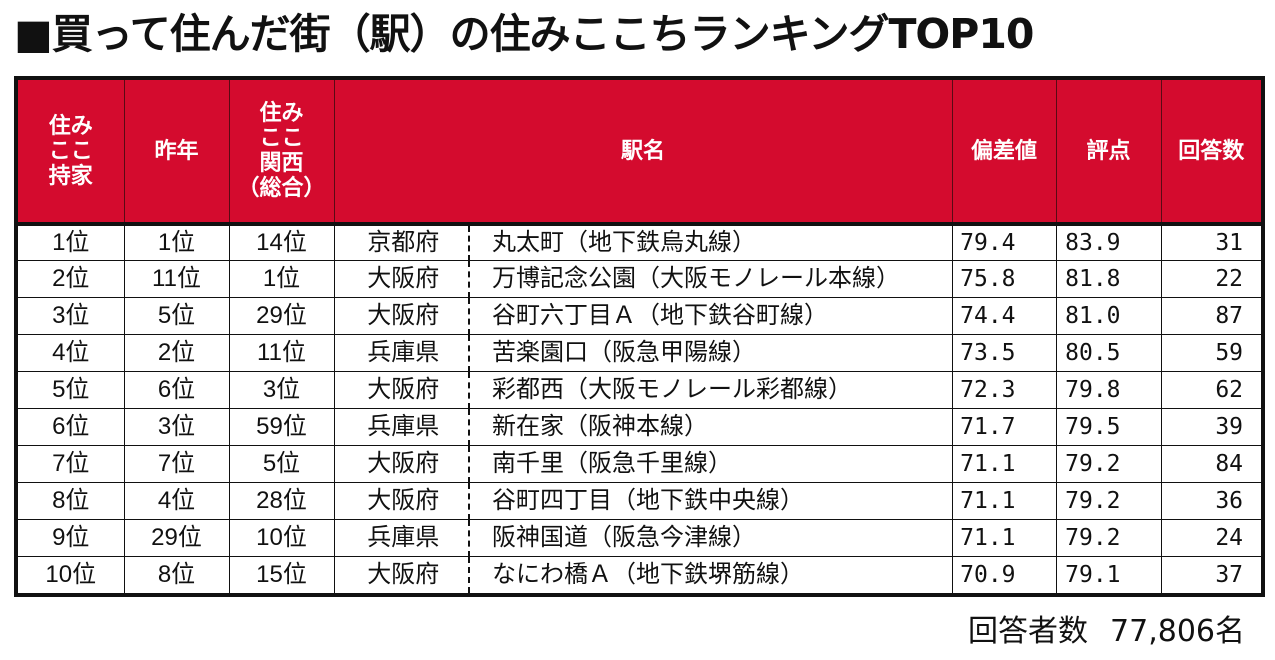 Image resolution: width=1275 pixels, height=660 pixels. What do you see at coordinates (282, 279) in the screenshot?
I see `cell-kansai: 1位` at bounding box center [282, 279].